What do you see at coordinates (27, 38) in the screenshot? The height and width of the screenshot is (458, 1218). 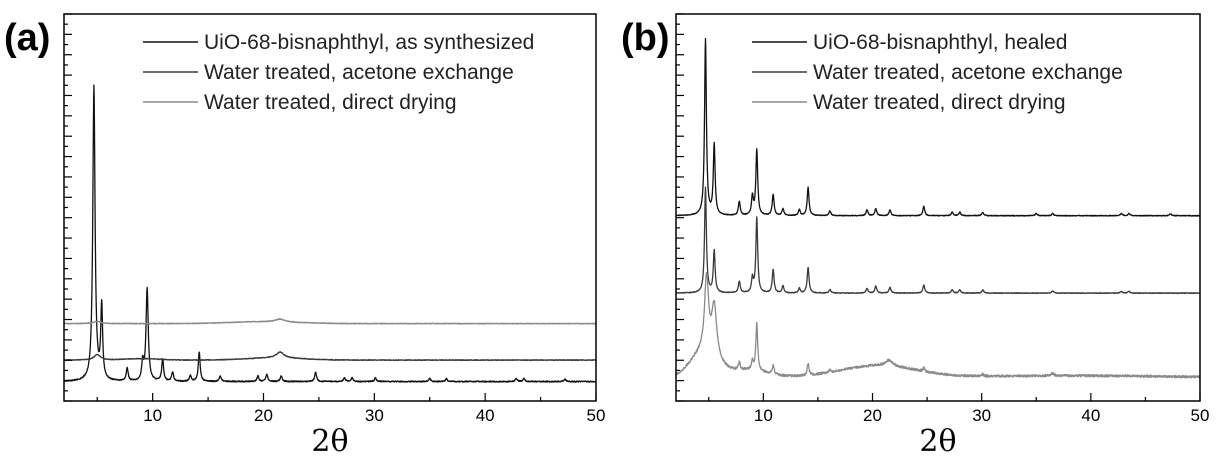 I see `panel-label: (a)` at bounding box center [27, 38].